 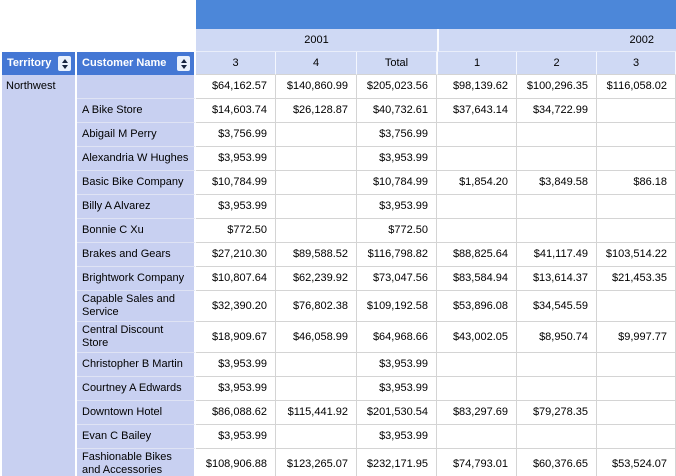 I want to click on table-row: Bonnie C Xu $772.50 $772.50, so click(x=338, y=231).